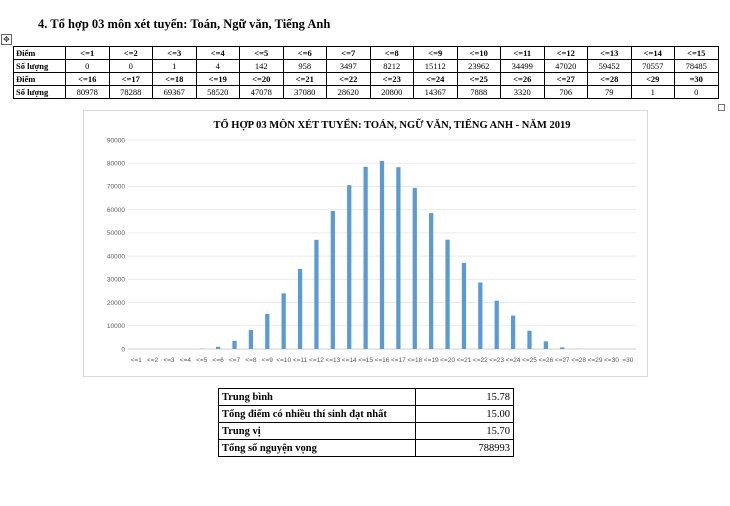 The width and height of the screenshot is (730, 506). I want to click on score-cell: <=1, so click(87, 53).